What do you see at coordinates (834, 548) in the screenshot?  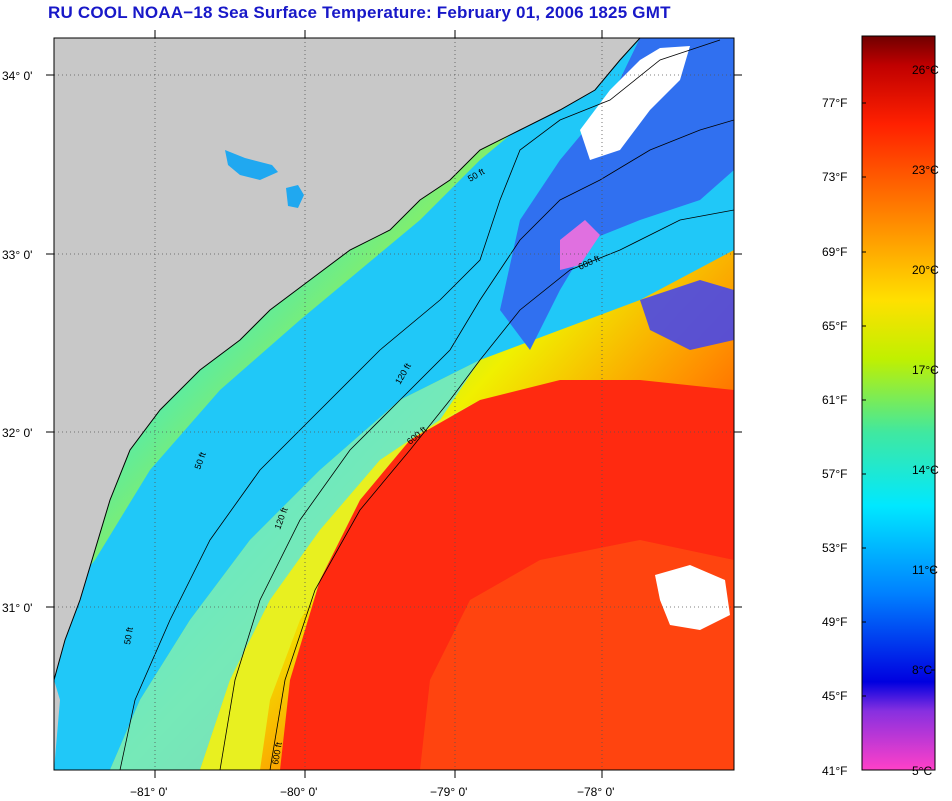 I see `colorbar-f-label: 53°F` at bounding box center [834, 548].